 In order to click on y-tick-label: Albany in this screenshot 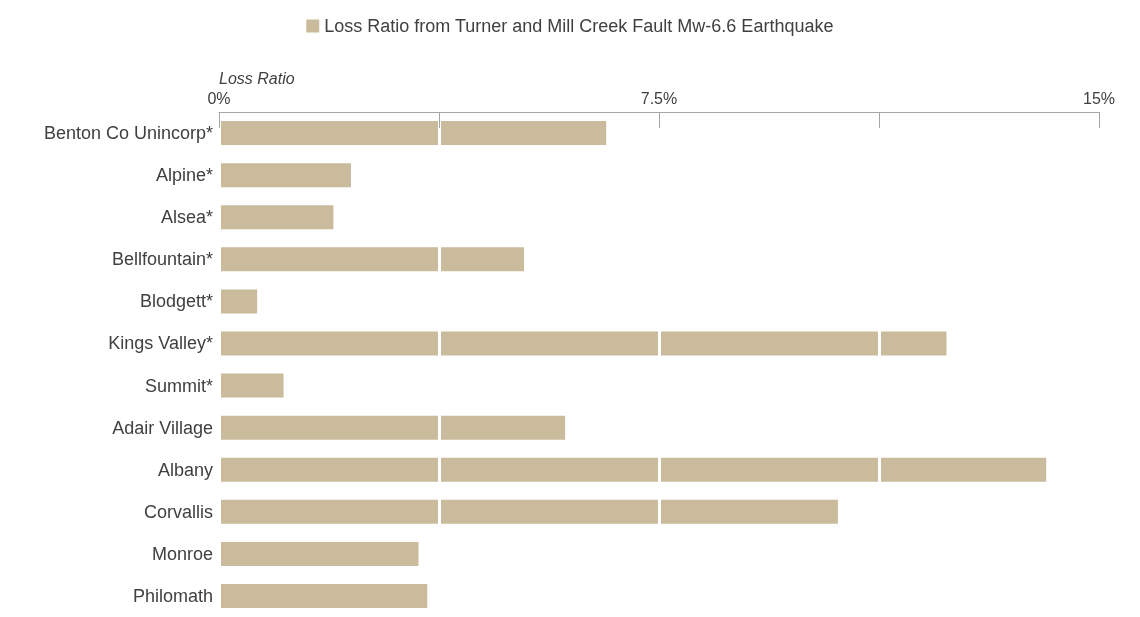, I will do `click(185, 469)`.